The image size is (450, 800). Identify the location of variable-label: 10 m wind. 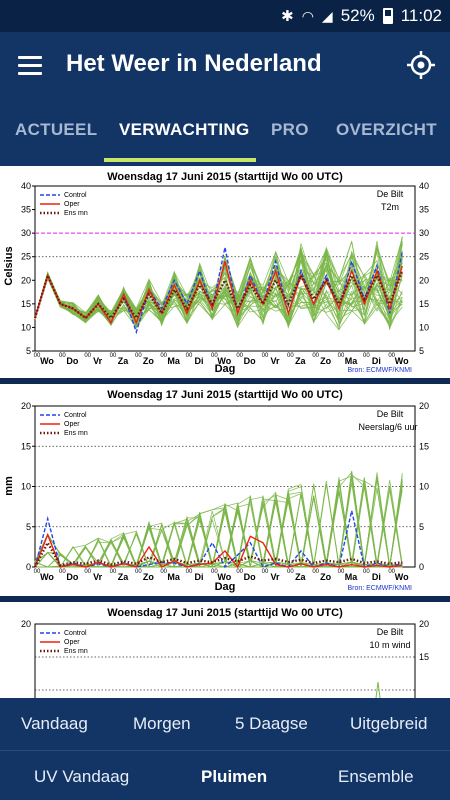
(389, 645).